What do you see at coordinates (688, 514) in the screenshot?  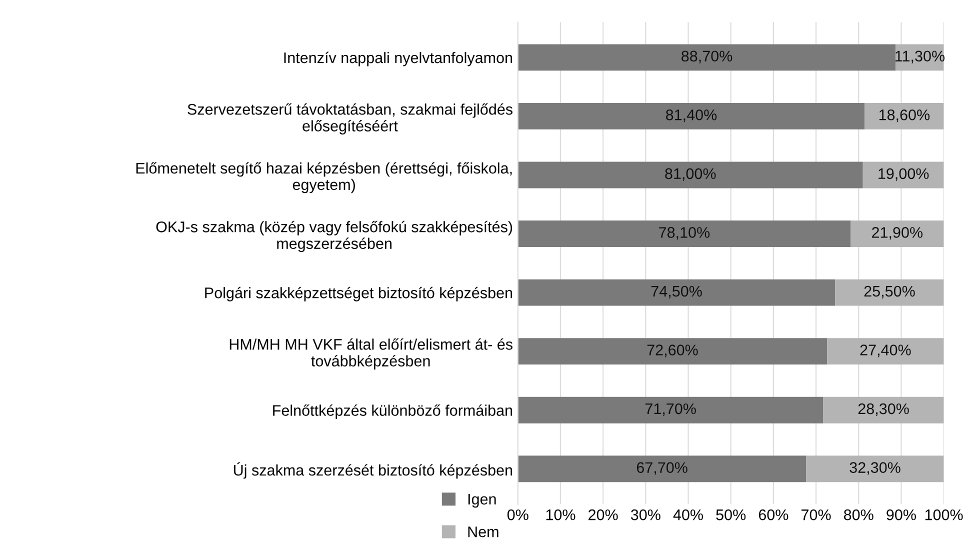 I see `x-tick-label: 40%` at bounding box center [688, 514].